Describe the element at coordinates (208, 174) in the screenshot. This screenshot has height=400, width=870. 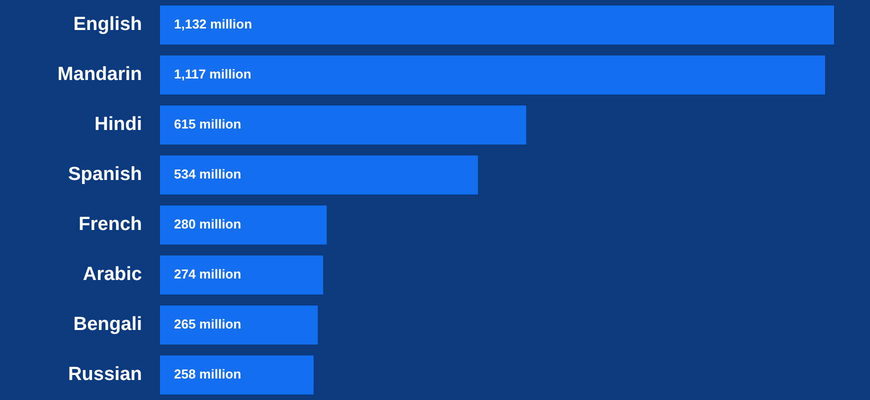
I see `data-label: 534 million` at that location.